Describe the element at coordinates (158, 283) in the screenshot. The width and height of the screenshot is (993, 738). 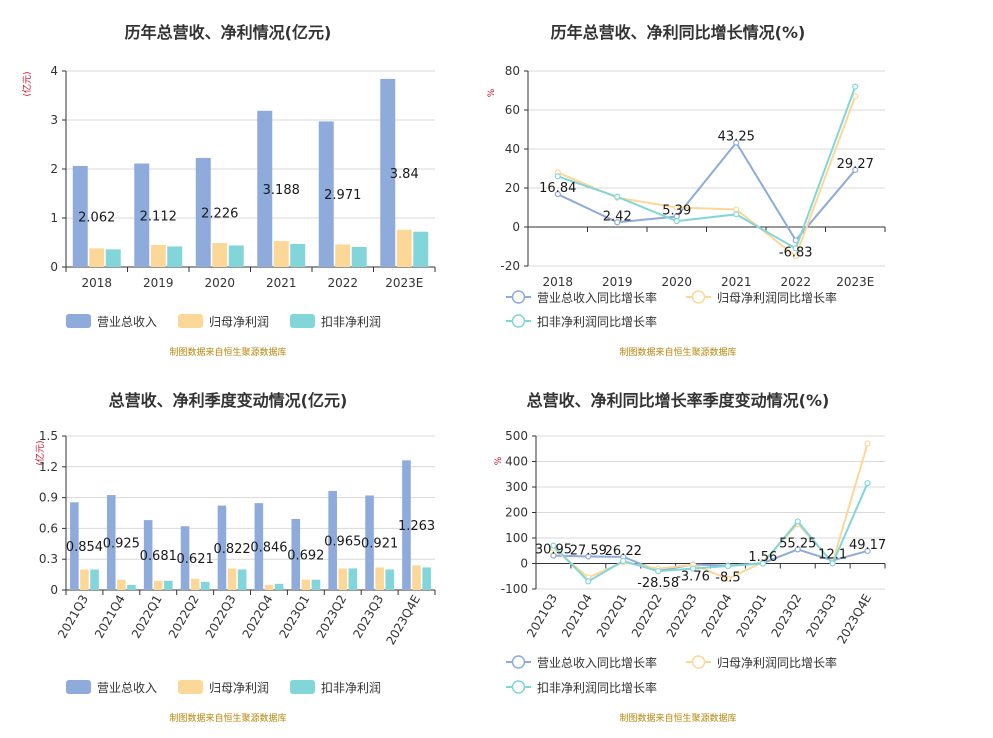
I see `x-tick-label: 2019` at that location.